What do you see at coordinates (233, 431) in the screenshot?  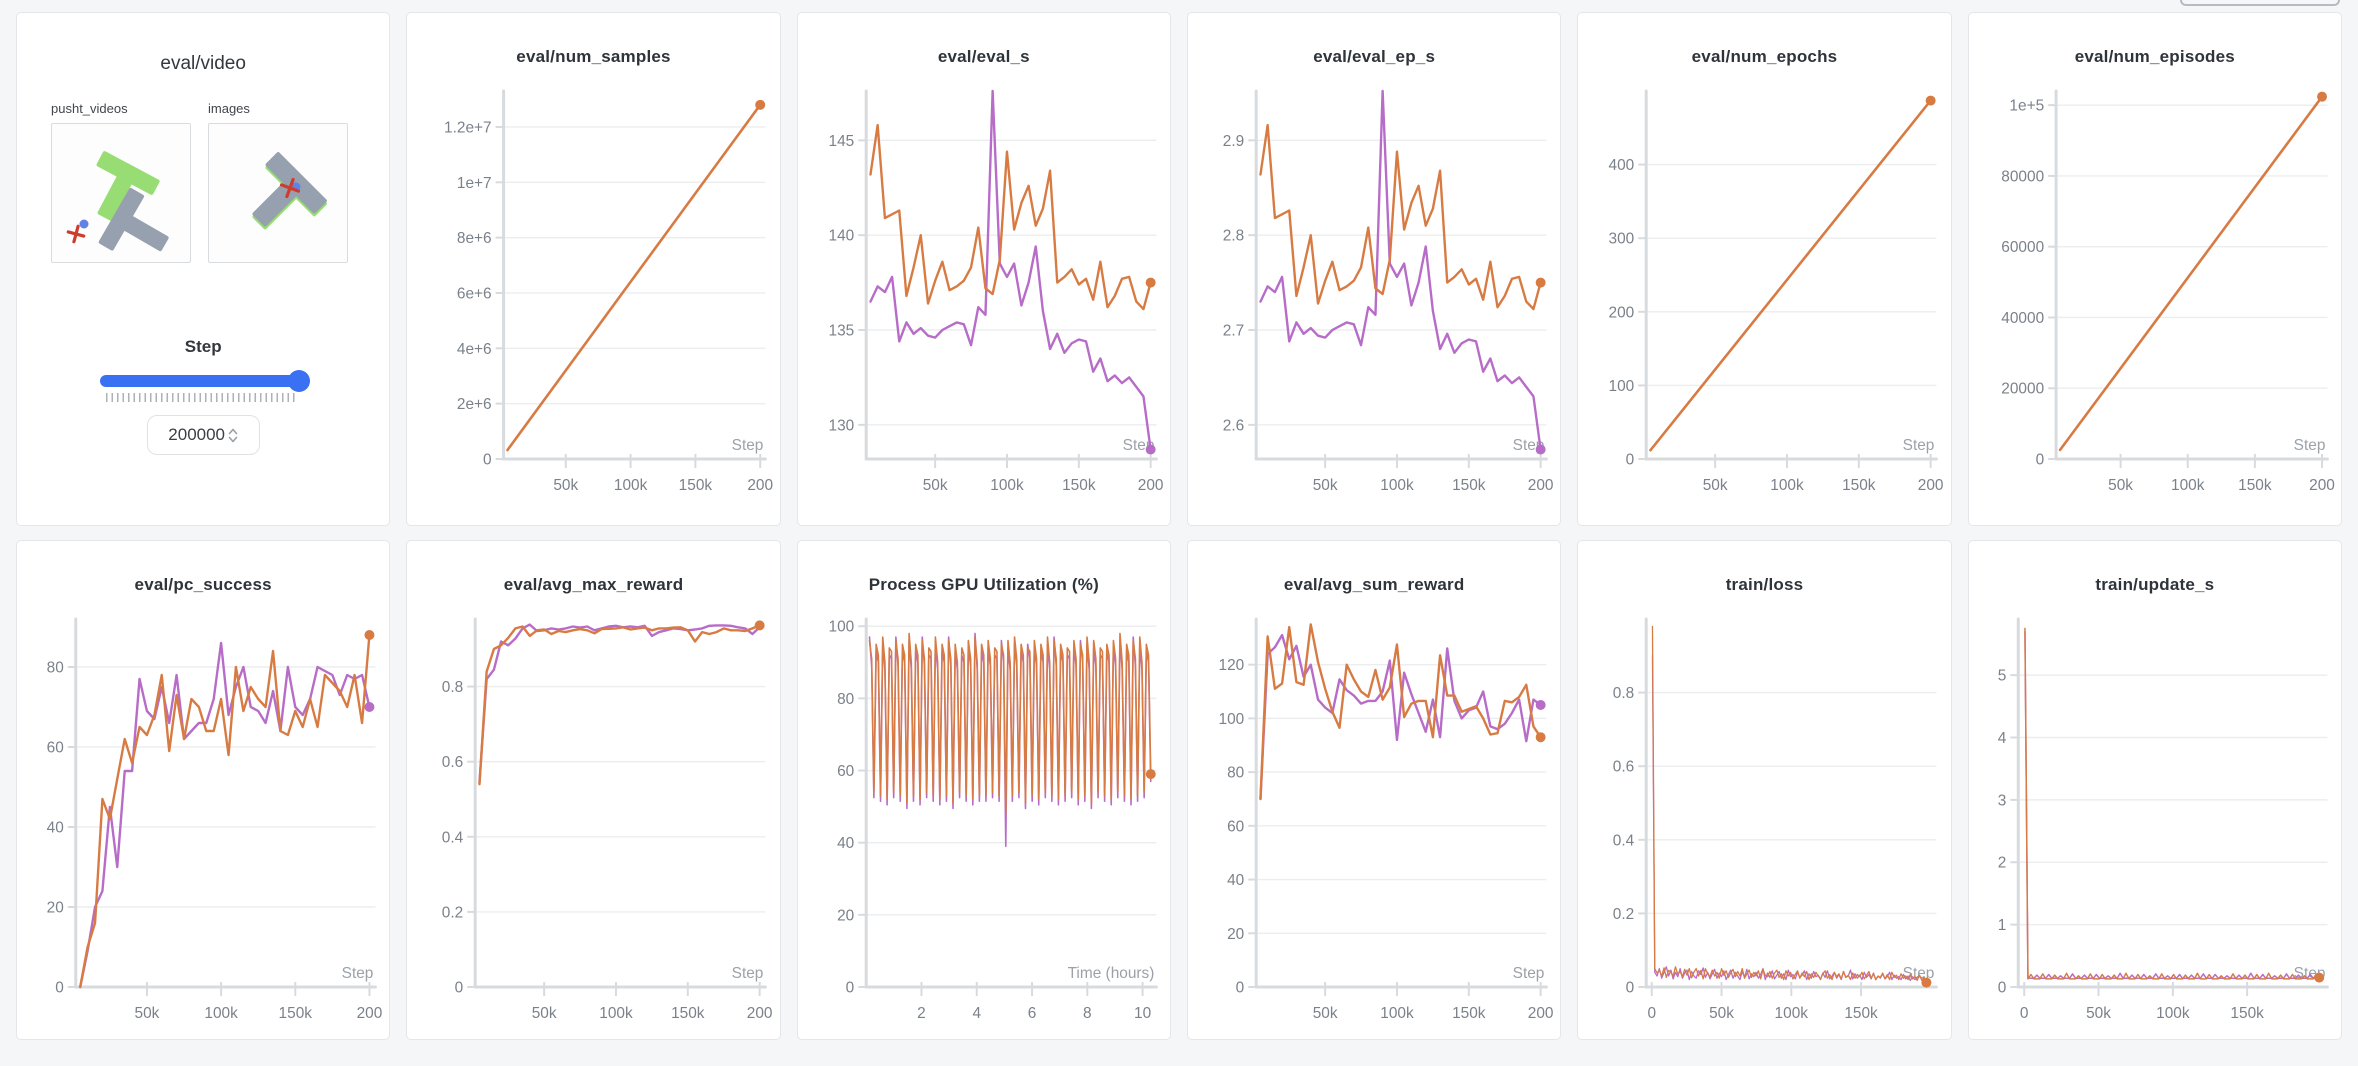 I see `stepper-up-icon` at bounding box center [233, 431].